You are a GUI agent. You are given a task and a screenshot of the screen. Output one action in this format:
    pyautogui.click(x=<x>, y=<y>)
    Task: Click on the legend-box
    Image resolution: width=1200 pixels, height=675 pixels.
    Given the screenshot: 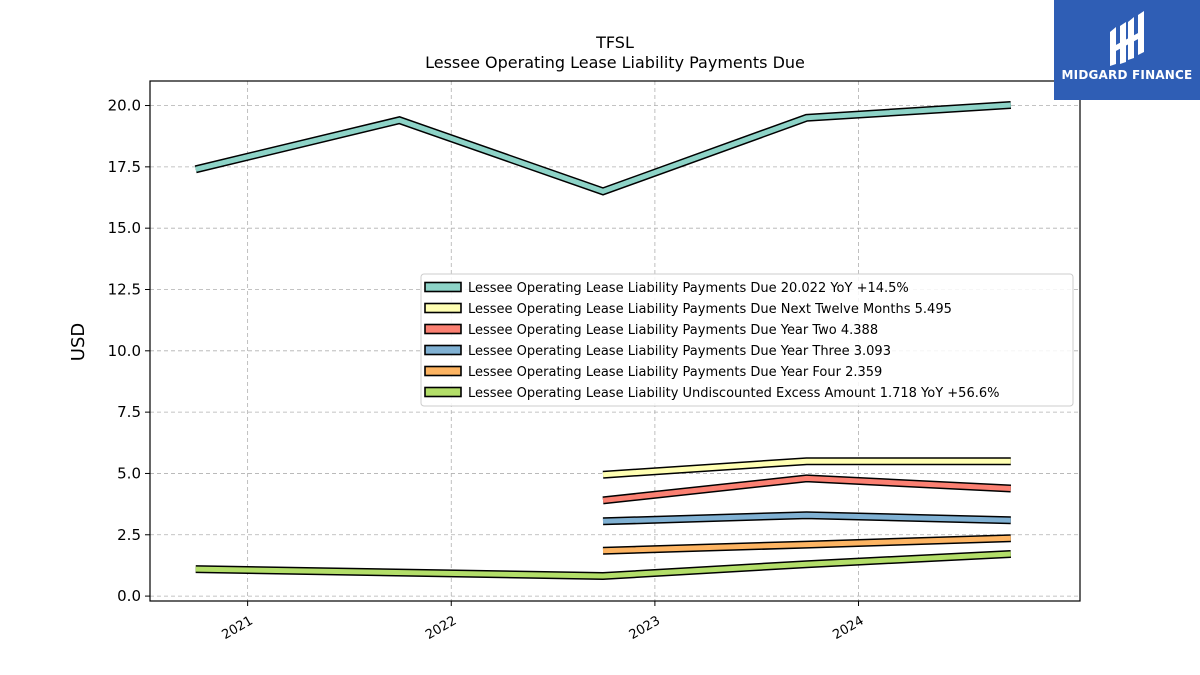 What is the action you would take?
    pyautogui.click(x=747, y=340)
    